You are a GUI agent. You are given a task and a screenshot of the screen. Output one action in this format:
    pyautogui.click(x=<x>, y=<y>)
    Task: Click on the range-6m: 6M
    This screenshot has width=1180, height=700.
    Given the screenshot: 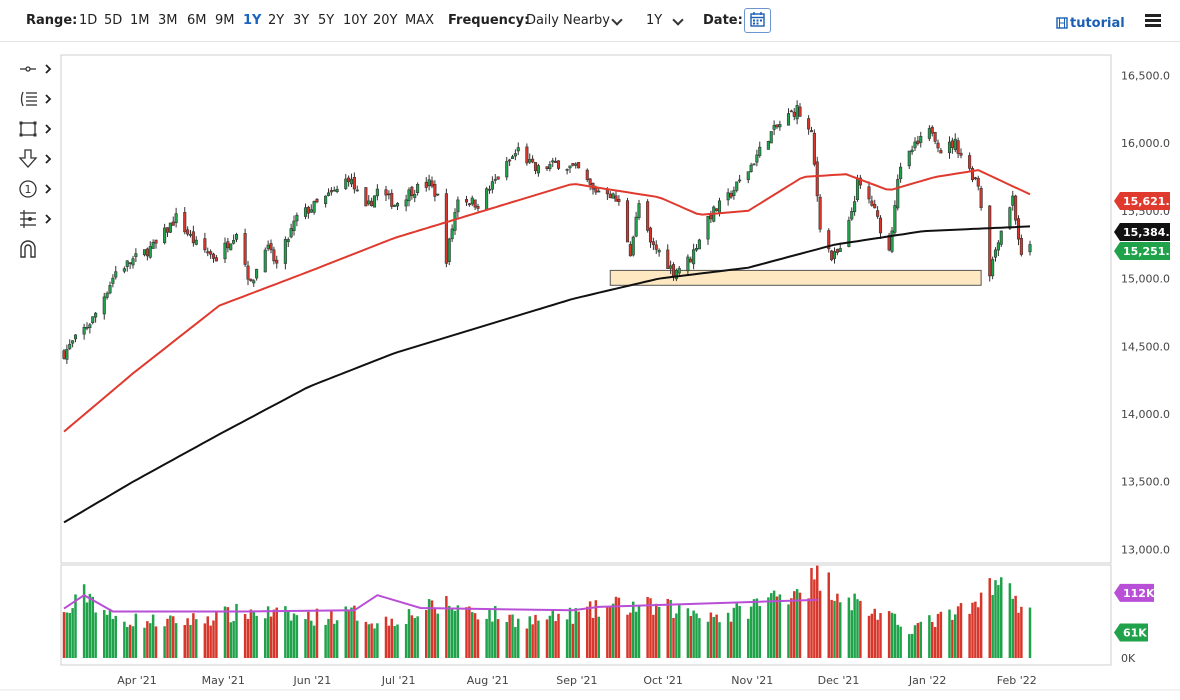 What is the action you would take?
    pyautogui.click(x=197, y=20)
    